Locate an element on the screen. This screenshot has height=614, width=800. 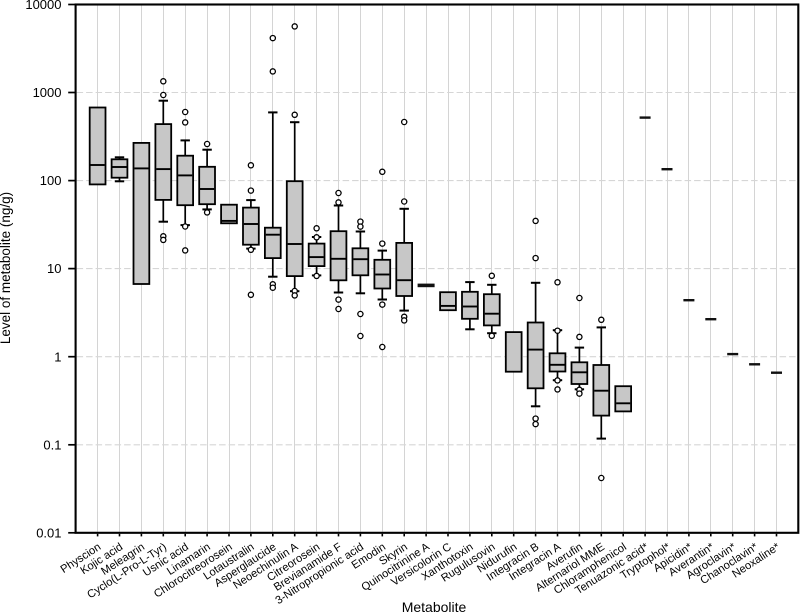
svg-text: 1 is located at coordinates (57, 356).